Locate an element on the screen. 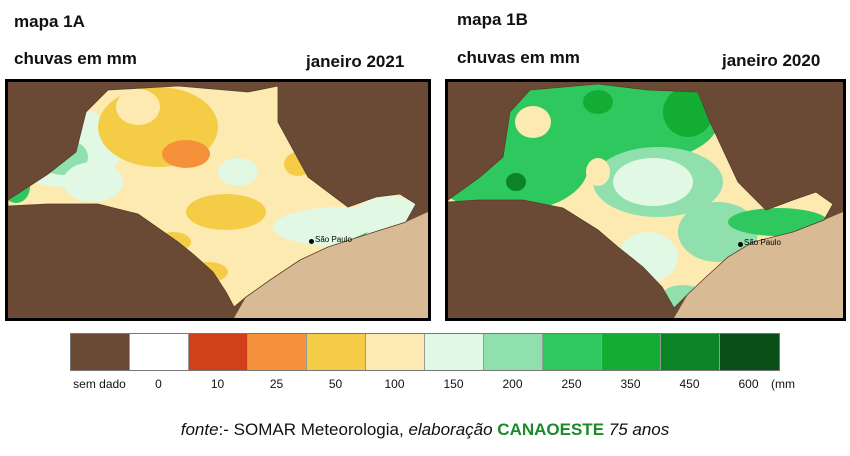  map-1b-city-label: São Paulo is located at coordinates (762, 242).